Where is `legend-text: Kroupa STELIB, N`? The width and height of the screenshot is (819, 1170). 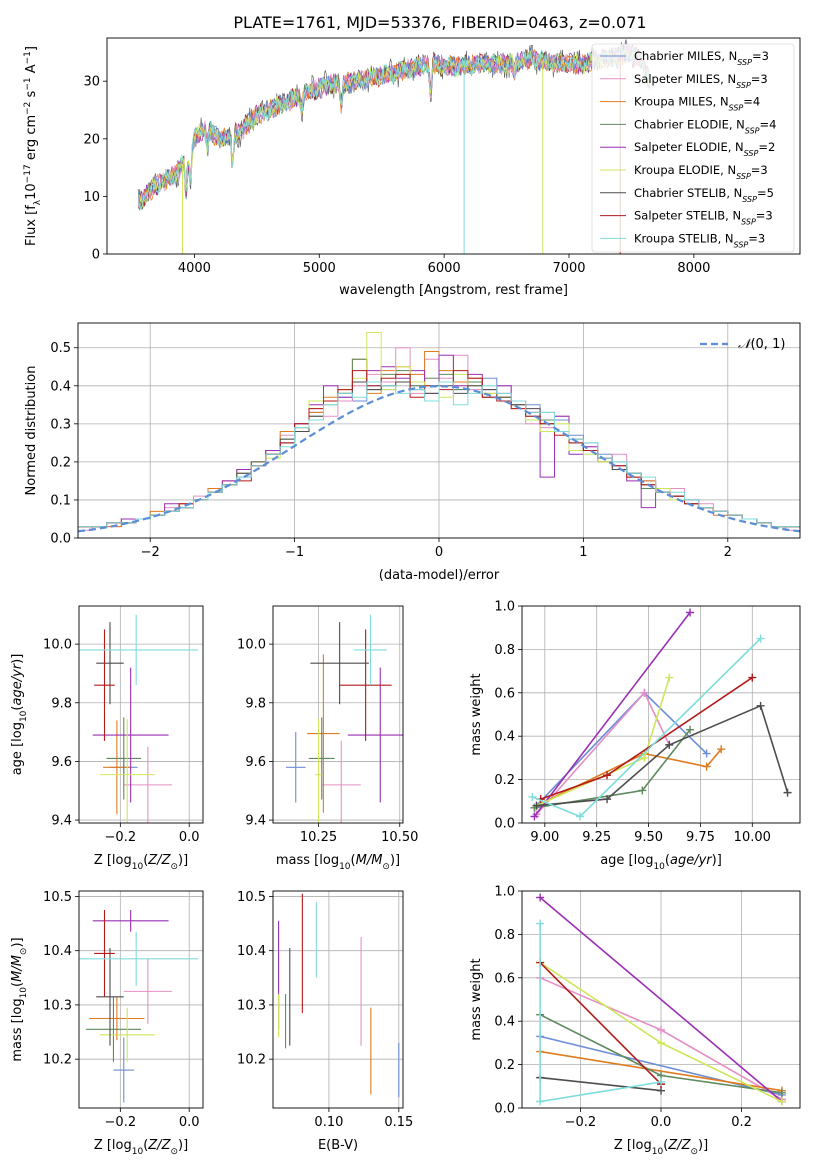
legend-text: Kroupa STELIB, N is located at coordinates (684, 238).